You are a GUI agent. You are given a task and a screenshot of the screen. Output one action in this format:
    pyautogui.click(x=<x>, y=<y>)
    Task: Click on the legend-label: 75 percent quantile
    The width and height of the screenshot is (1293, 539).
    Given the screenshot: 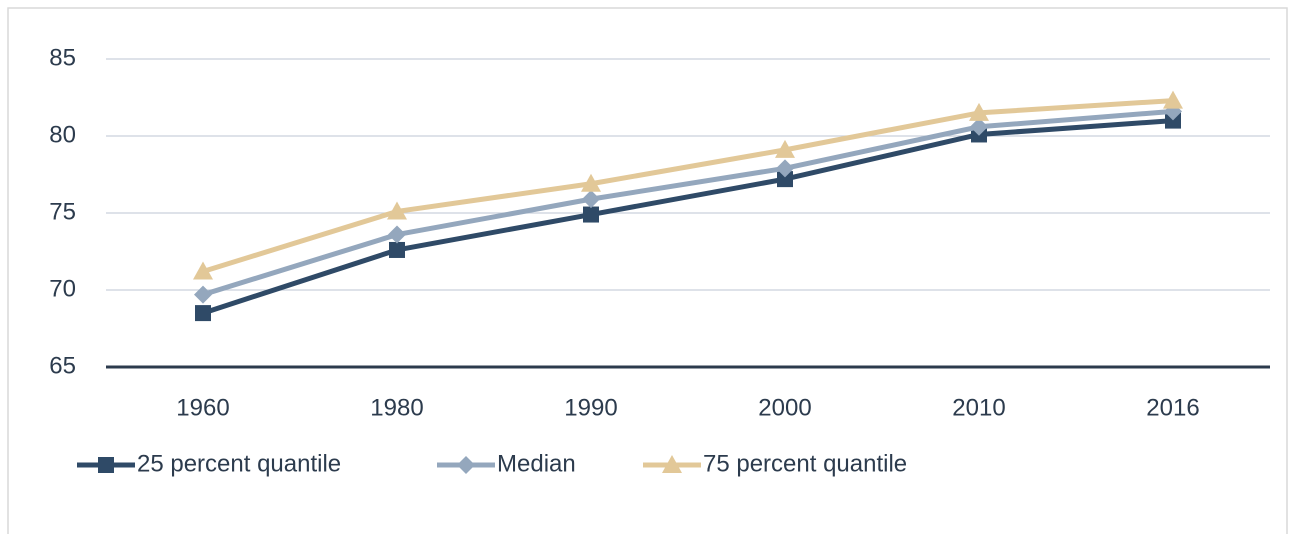 What is the action you would take?
    pyautogui.click(x=805, y=463)
    